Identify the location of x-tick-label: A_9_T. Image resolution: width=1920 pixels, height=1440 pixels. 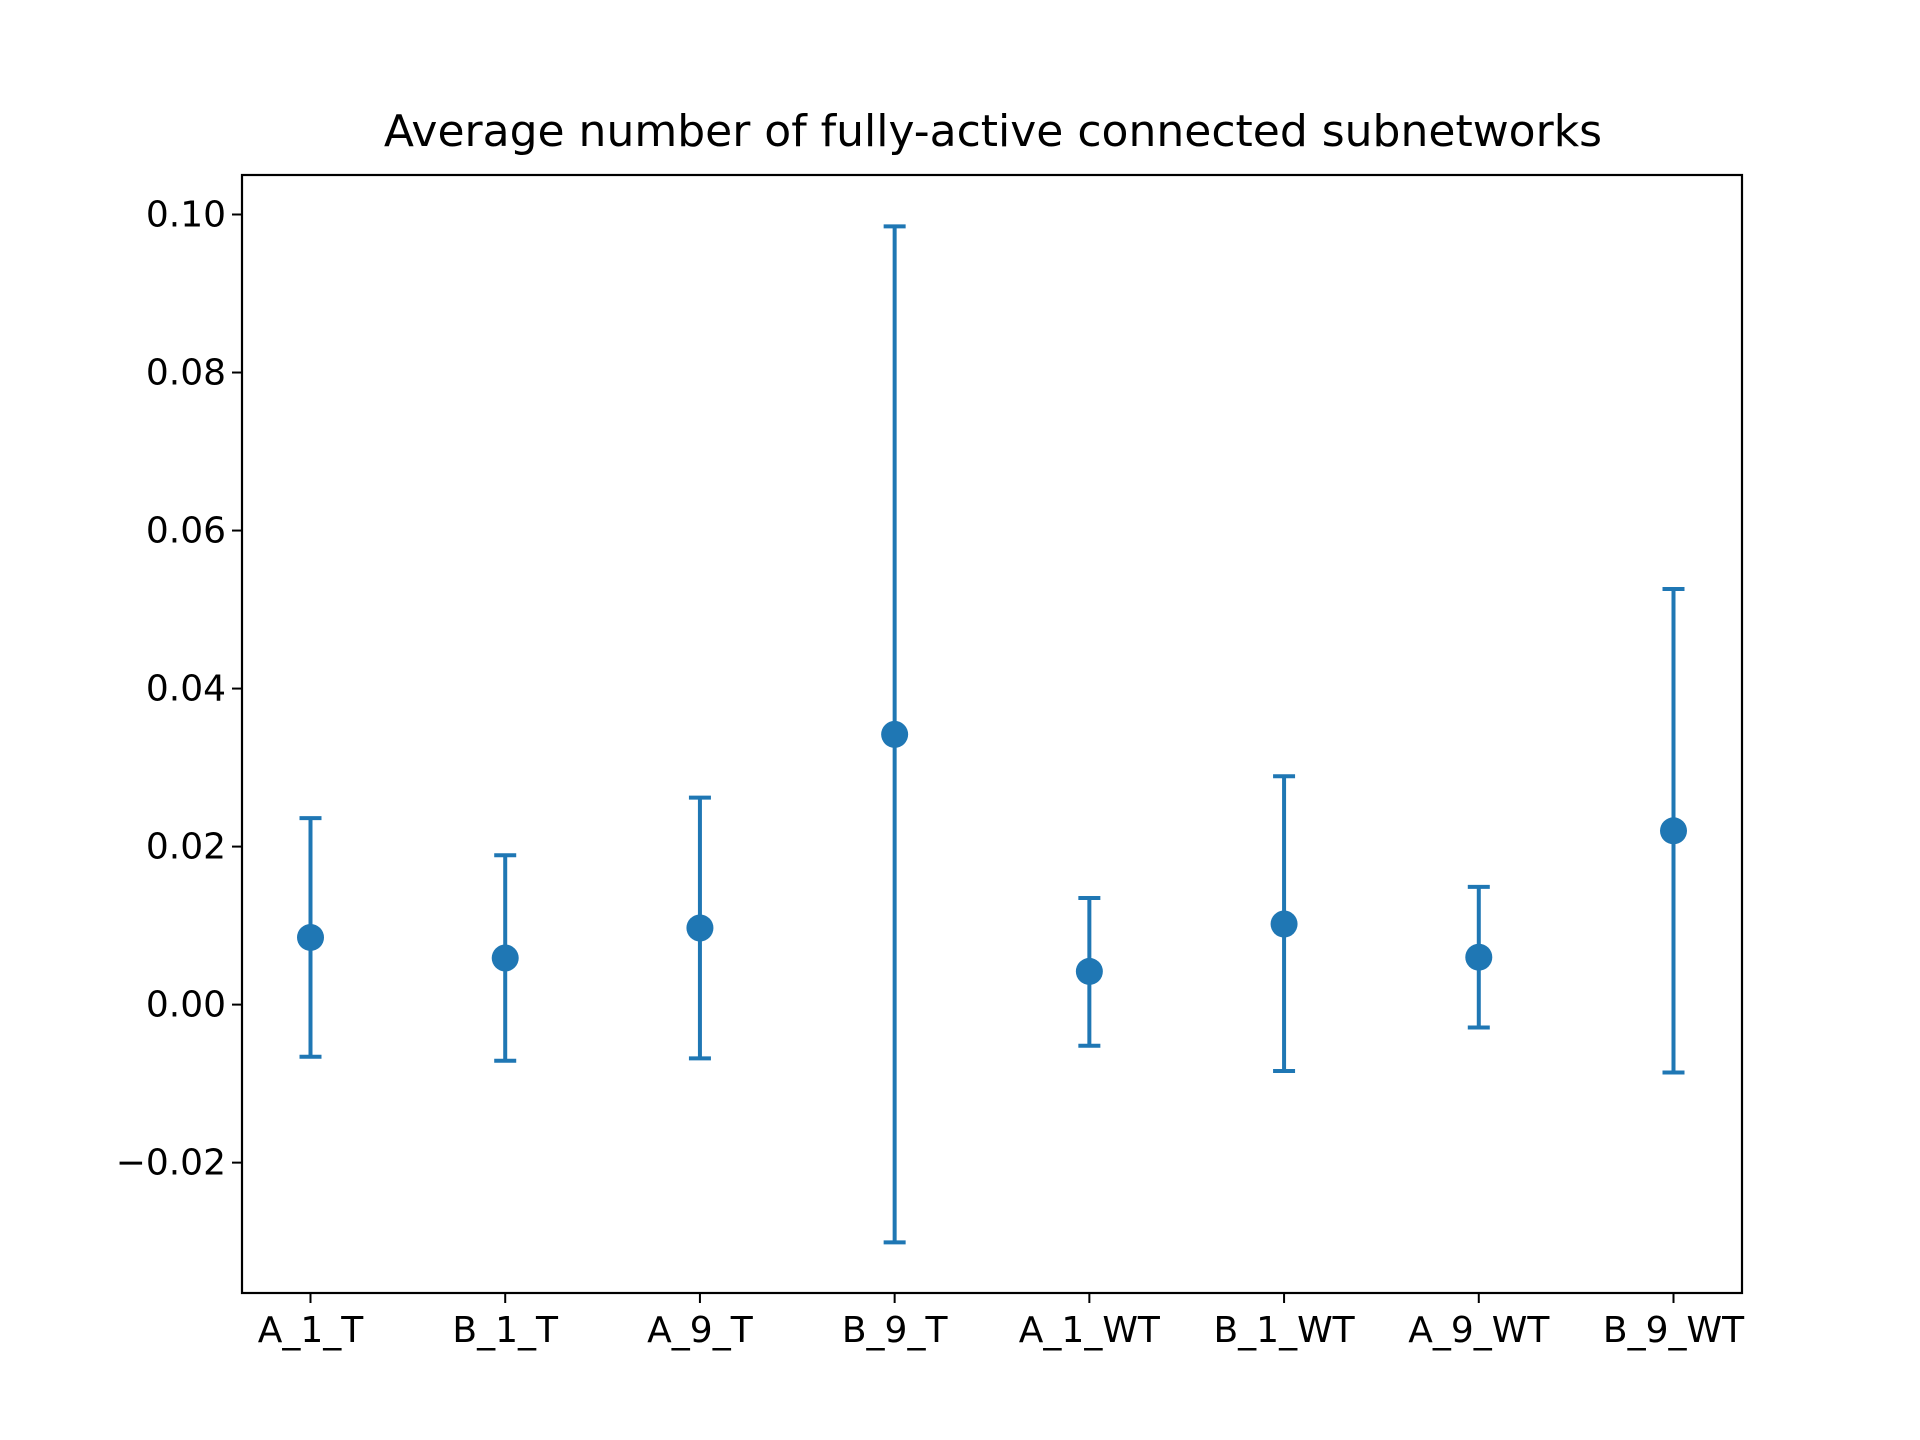
(700, 1330).